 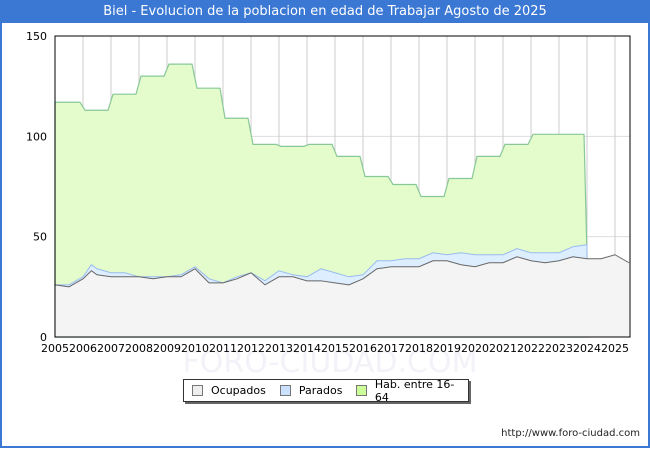 I want to click on x-tick-label: 2008, so click(x=139, y=348).